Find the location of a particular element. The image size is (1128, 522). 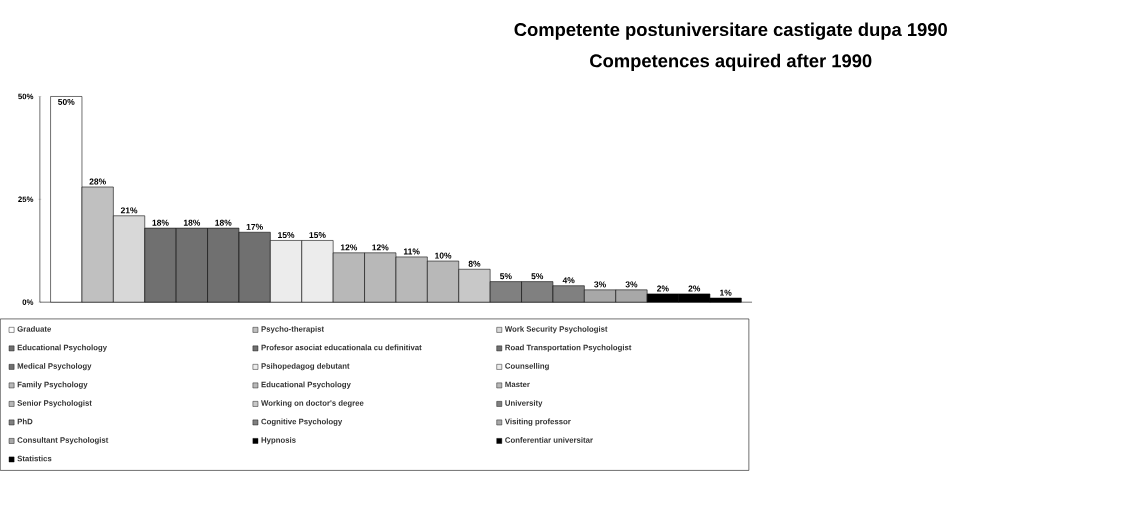

chart-title: Competente postuniversitare castigate dupa 1990 is located at coordinates (730, 31).